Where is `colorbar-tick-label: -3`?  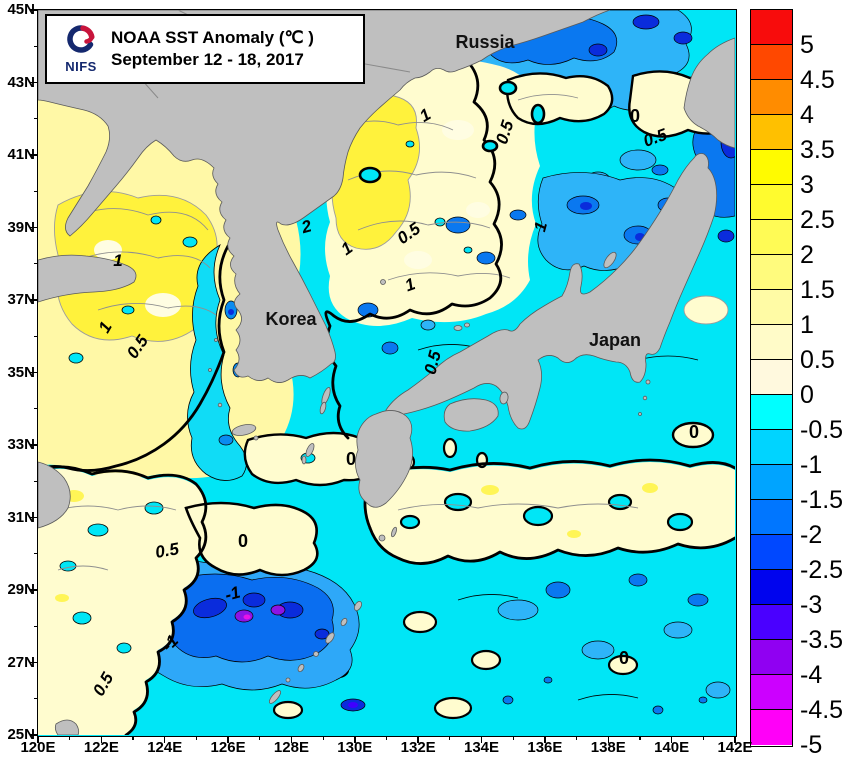
colorbar-tick-label: -3 is located at coordinates (811, 605).